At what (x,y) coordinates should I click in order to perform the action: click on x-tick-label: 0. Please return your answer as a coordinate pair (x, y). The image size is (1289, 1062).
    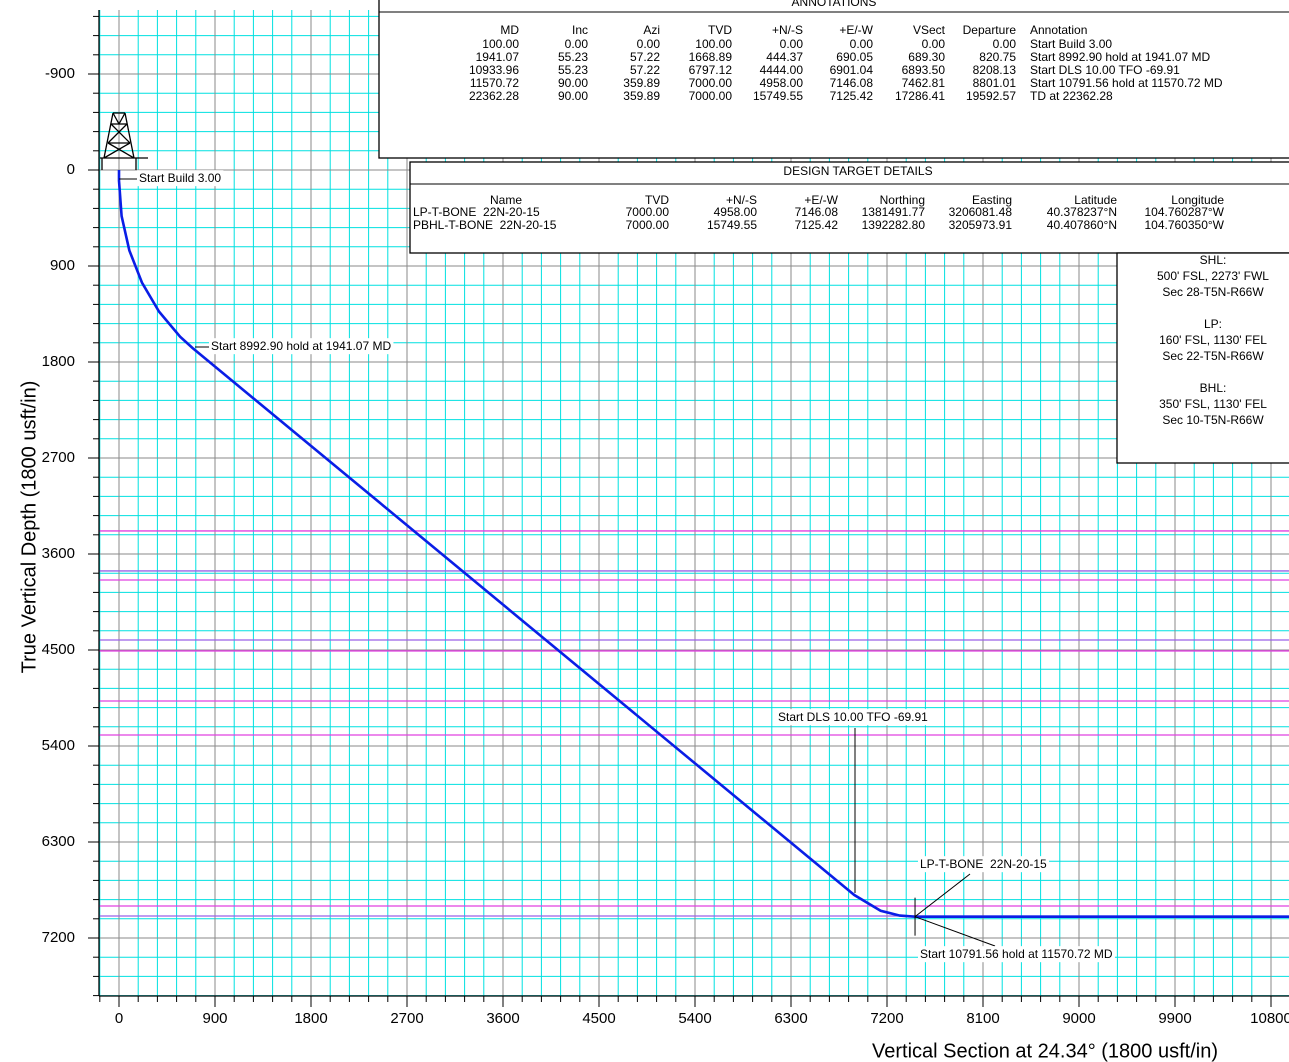
    Looking at the image, I should click on (119, 1018).